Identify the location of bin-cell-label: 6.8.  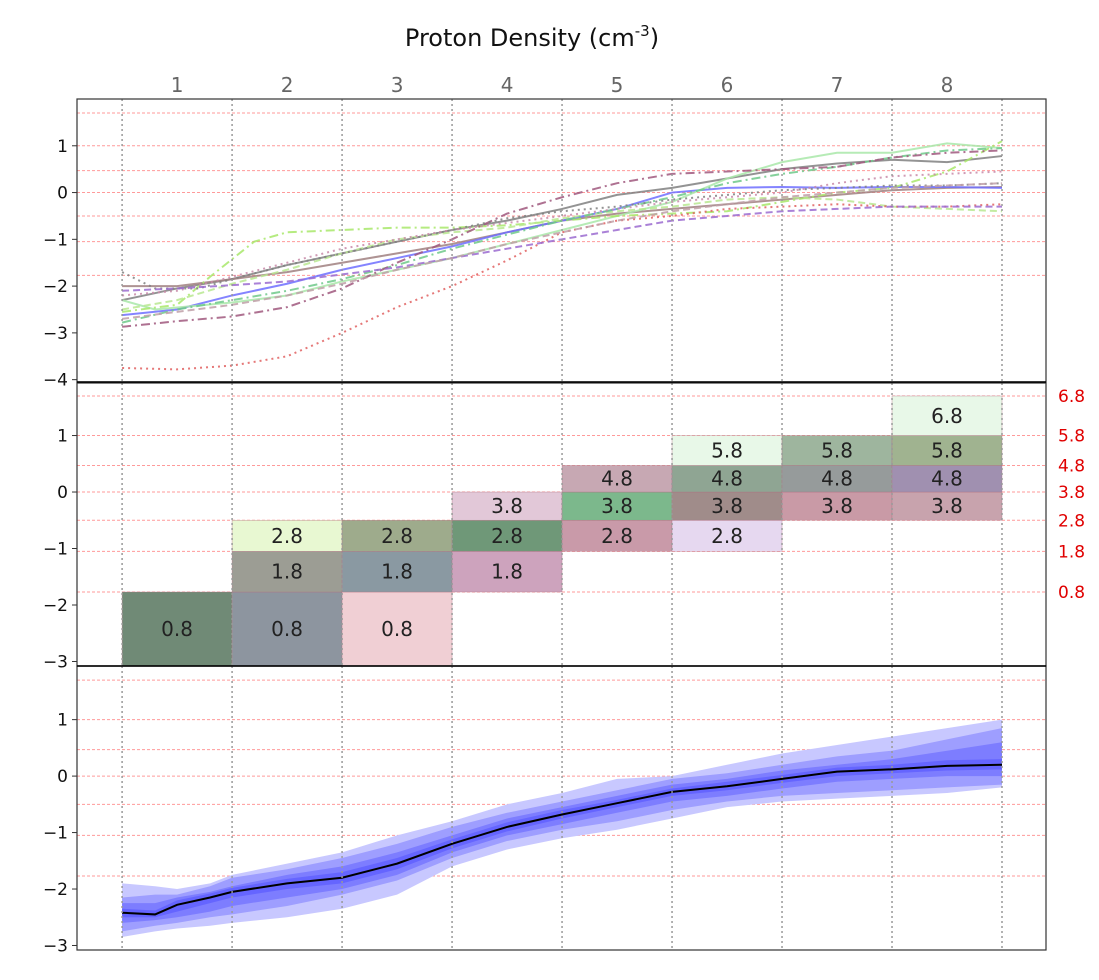
(947, 416).